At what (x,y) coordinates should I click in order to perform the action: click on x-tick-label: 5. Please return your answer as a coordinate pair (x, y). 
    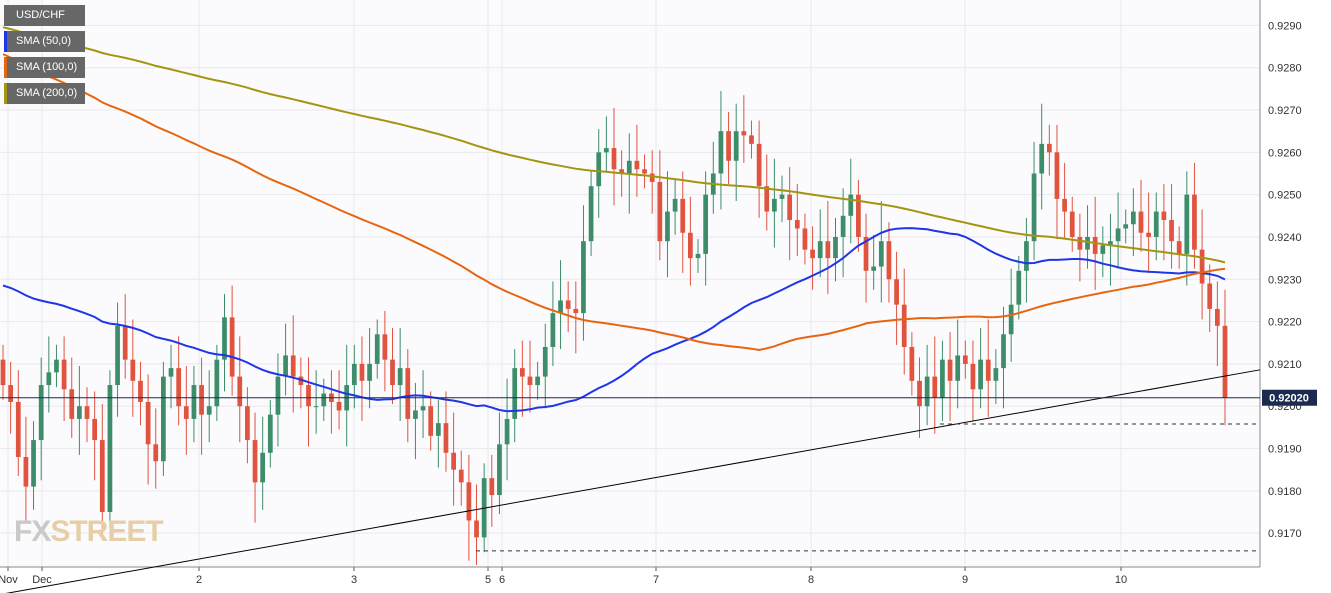
    Looking at the image, I should click on (488, 580).